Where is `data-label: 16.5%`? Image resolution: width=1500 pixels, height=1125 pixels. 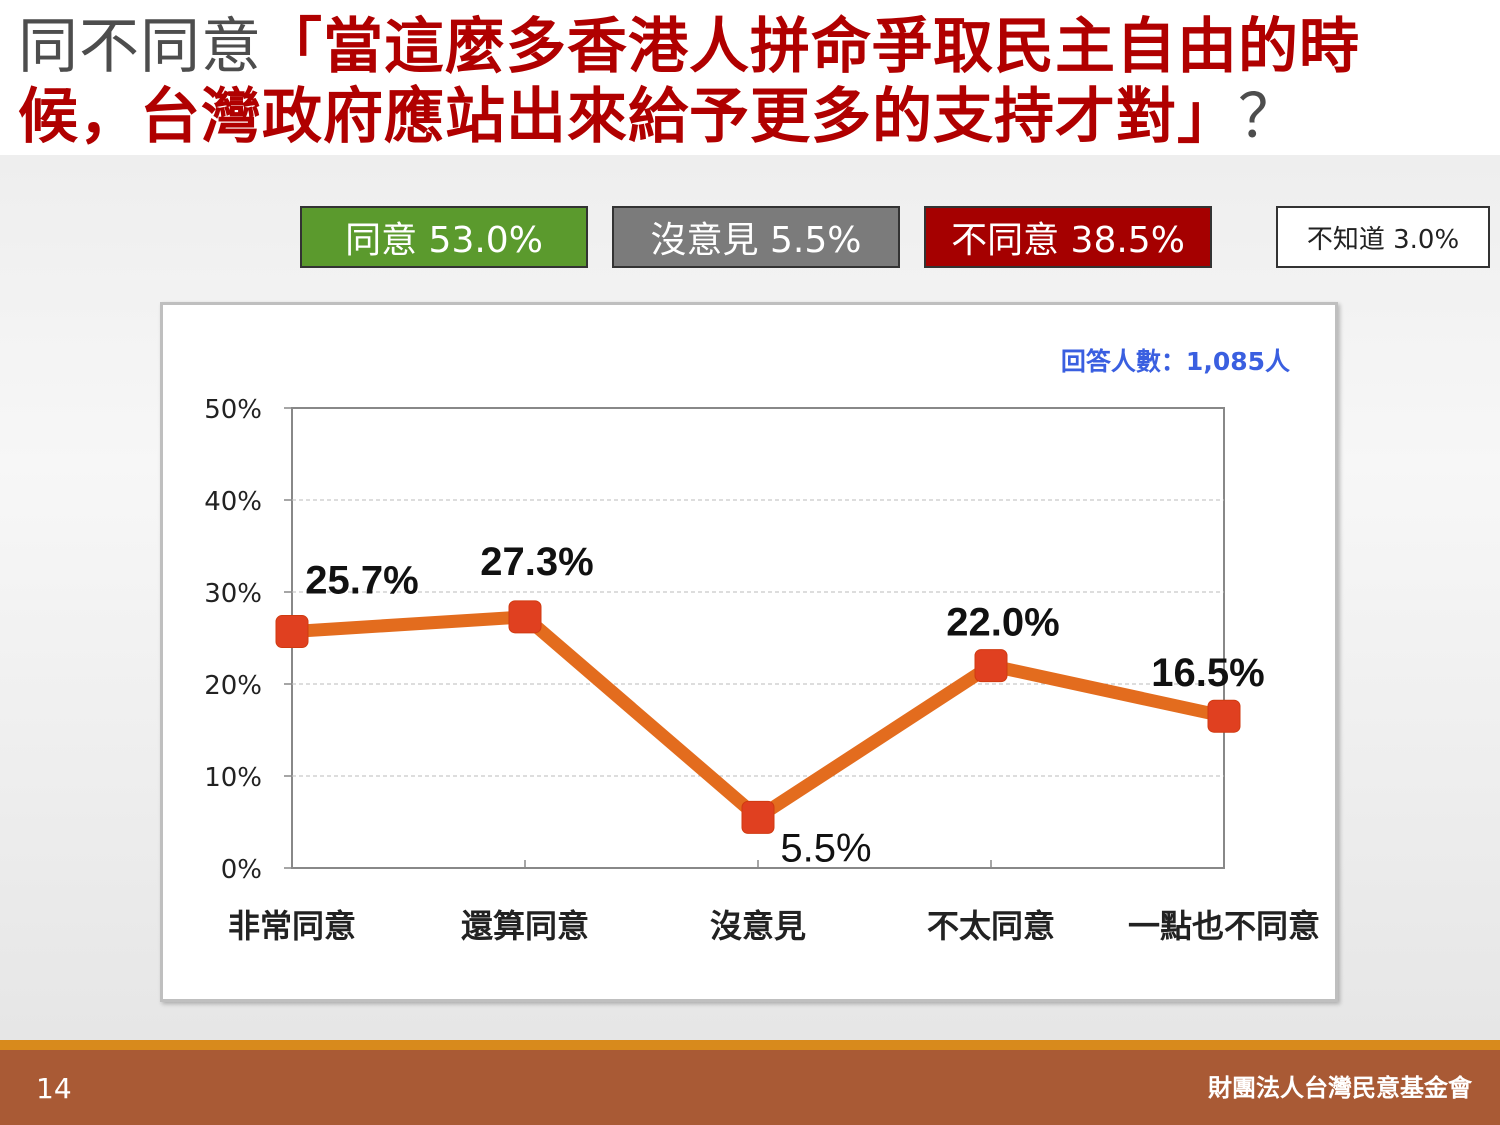
data-label: 16.5% is located at coordinates (1207, 673).